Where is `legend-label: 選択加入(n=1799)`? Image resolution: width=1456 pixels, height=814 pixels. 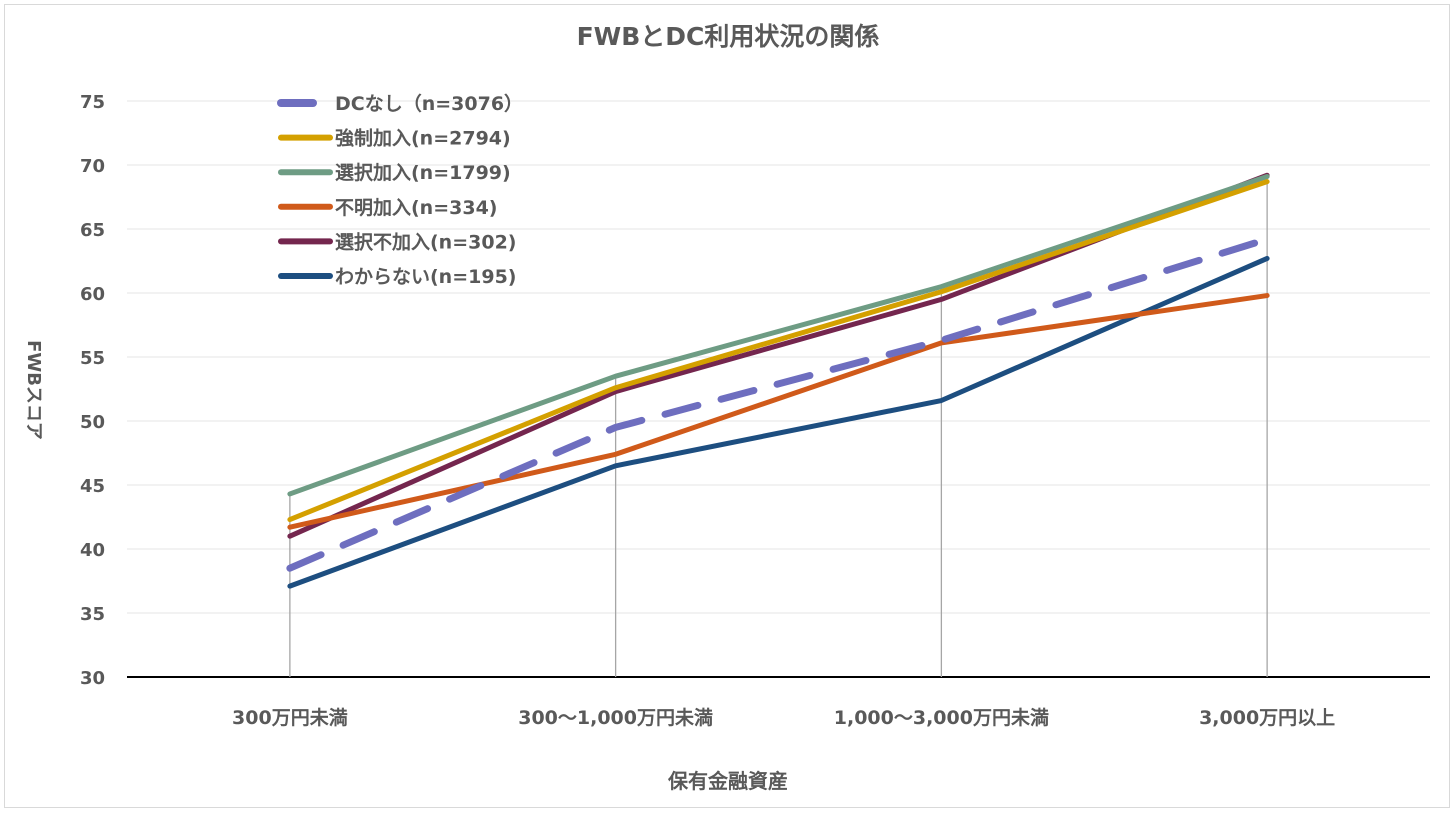 legend-label: 選択加入(n=1799) is located at coordinates (423, 173).